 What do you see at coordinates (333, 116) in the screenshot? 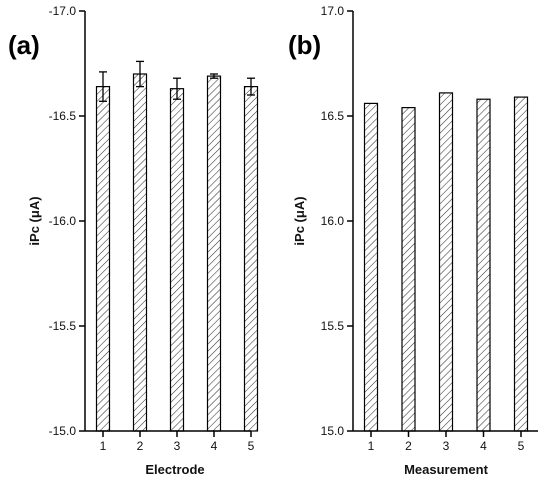
I see `y-tick-label: 16.5` at bounding box center [333, 116].